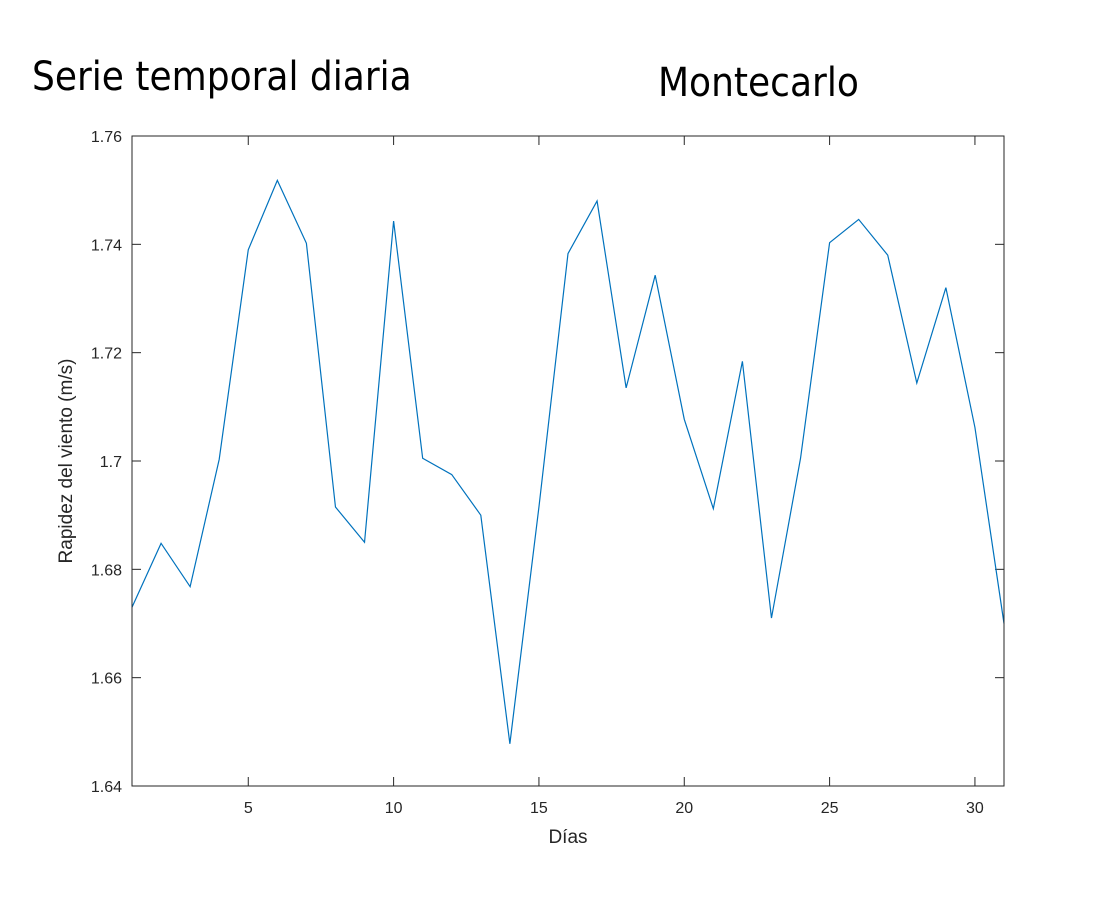  What do you see at coordinates (567, 837) in the screenshot?
I see `x-axis-label: Días` at bounding box center [567, 837].